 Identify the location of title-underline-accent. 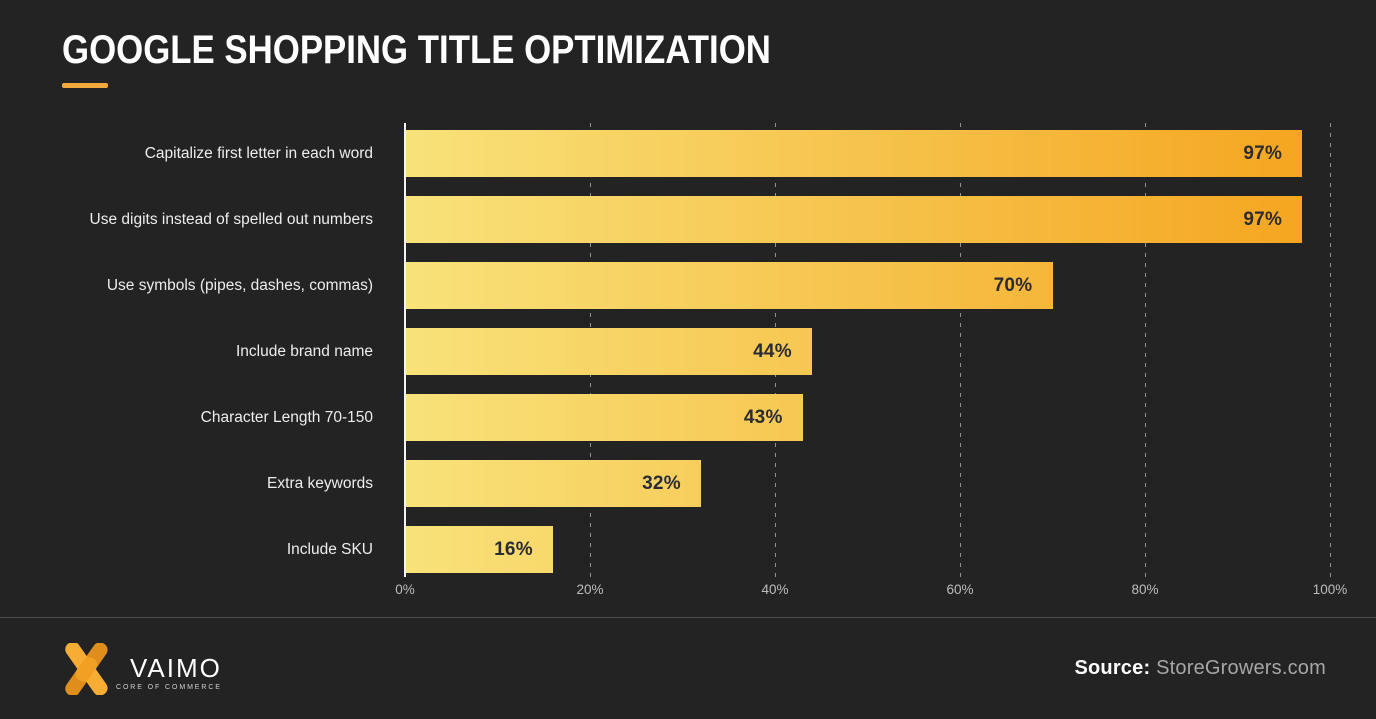
(85, 85).